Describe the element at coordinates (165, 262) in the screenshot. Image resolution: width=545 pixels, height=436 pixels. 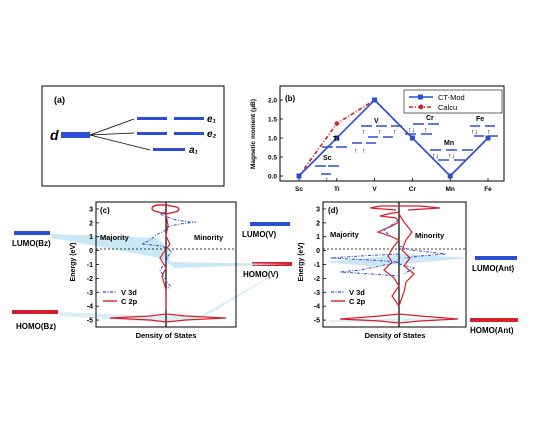
I see `panel-c-c2p-curve` at that location.